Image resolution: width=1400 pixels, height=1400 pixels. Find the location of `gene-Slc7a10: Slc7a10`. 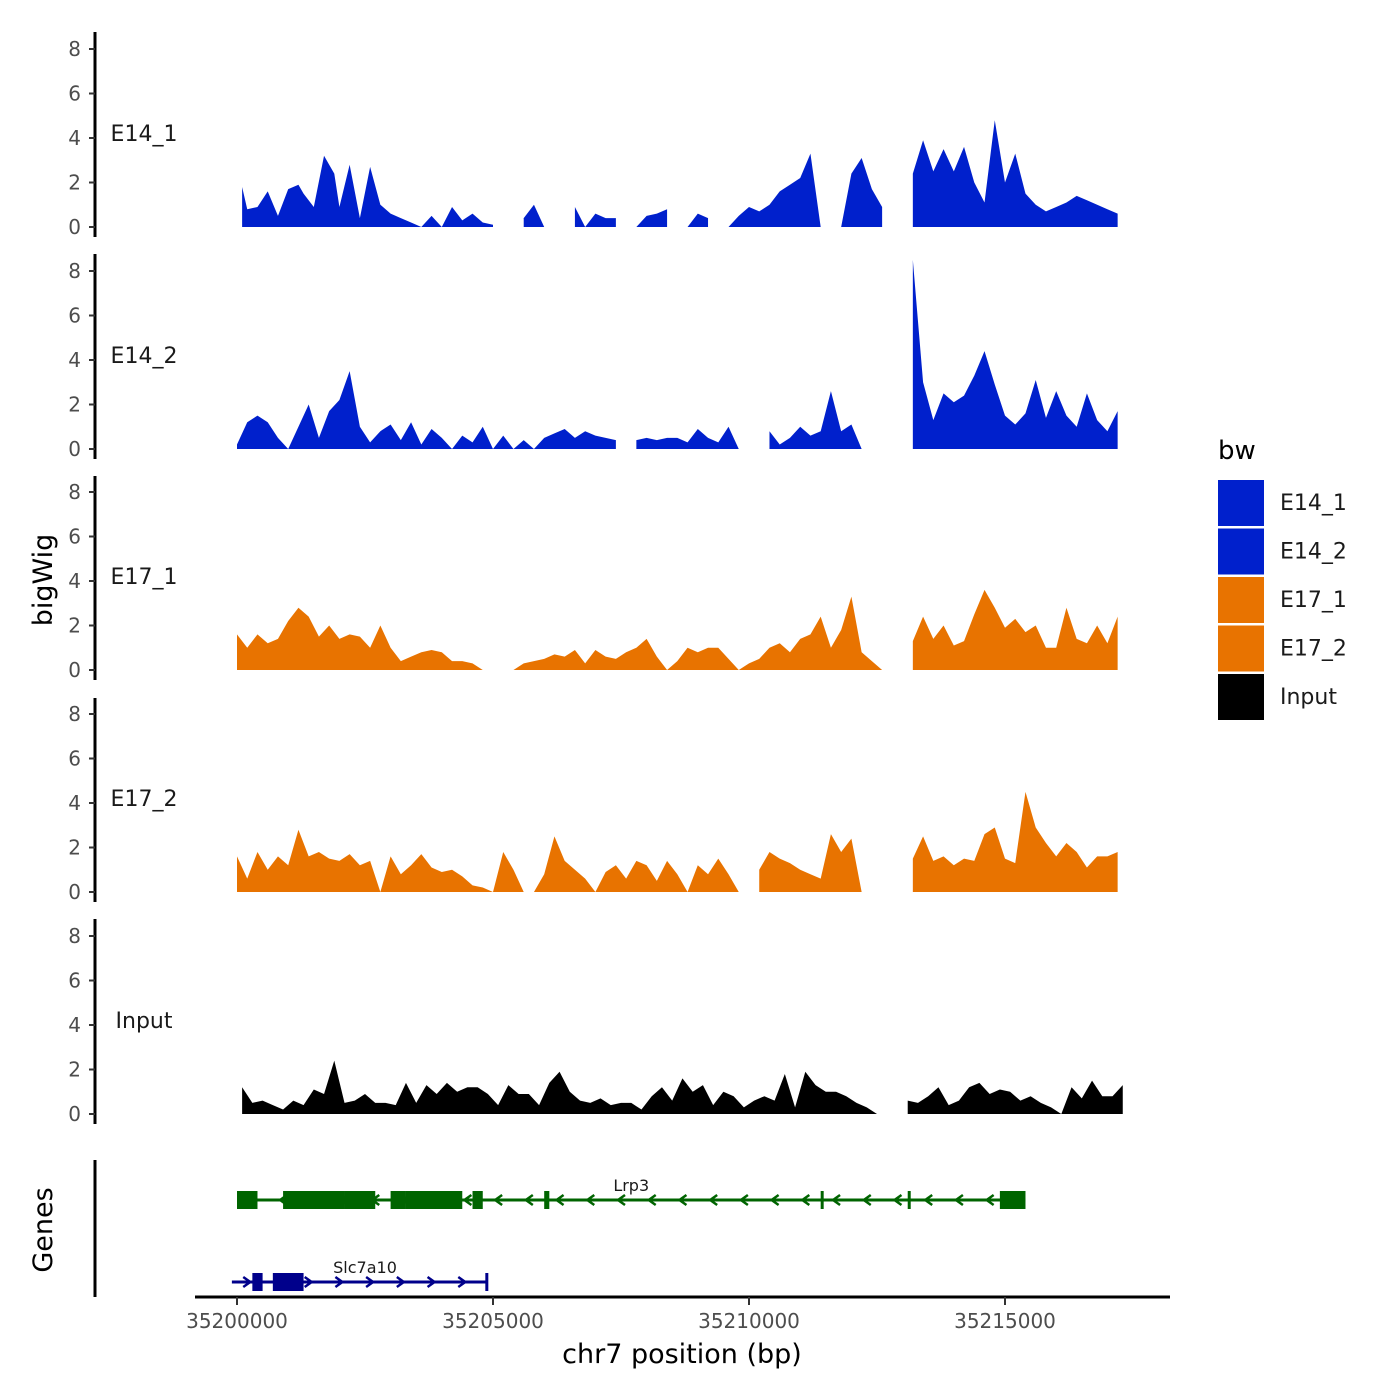

gene-Slc7a10: Slc7a10 is located at coordinates (360, 1274).